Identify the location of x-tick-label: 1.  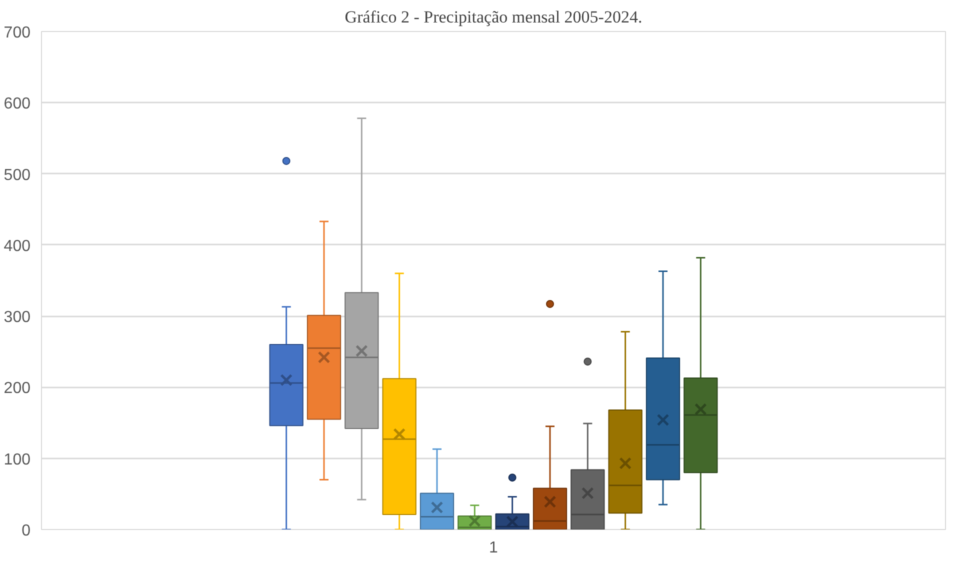
(493, 548).